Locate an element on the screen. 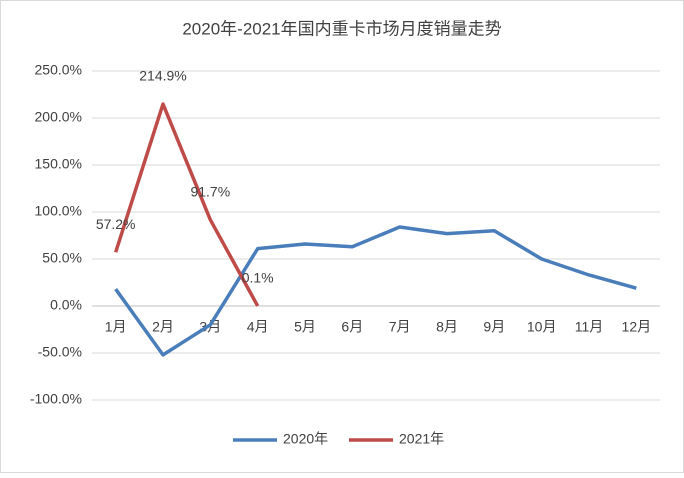 Image resolution: width=684 pixels, height=478 pixels. y-tick-label: 50.0% is located at coordinates (62, 258).